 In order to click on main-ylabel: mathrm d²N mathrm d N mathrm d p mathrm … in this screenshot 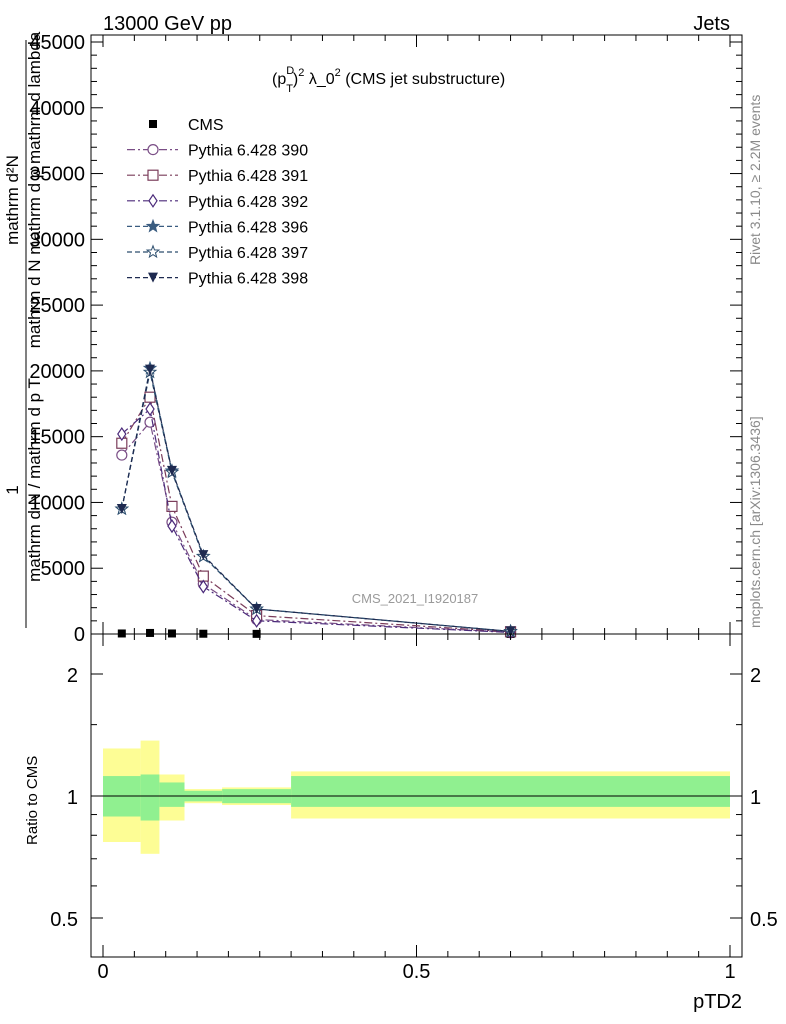, I will do `click(23, 329)`.